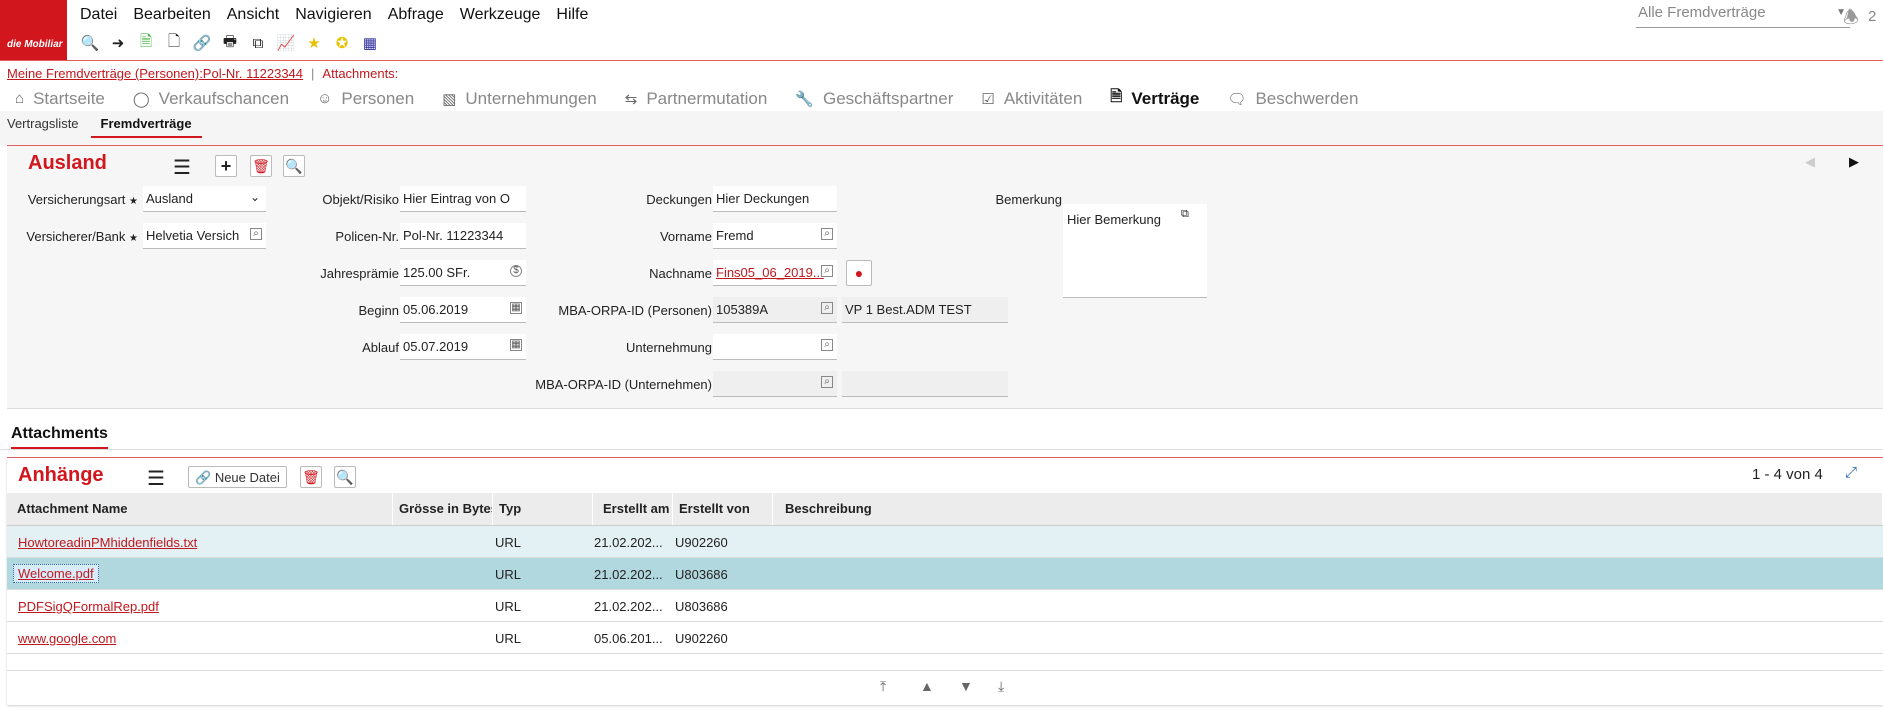  What do you see at coordinates (1851, 17) in the screenshot?
I see `bell-icon: 🕭` at bounding box center [1851, 17].